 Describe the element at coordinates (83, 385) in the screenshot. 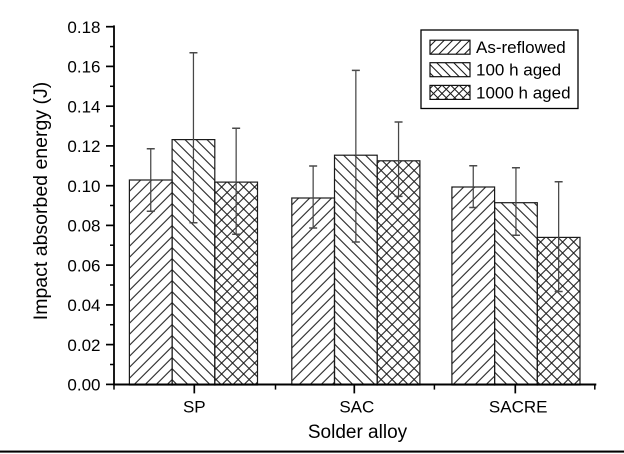

I see `svg-text: 0.00` at that location.